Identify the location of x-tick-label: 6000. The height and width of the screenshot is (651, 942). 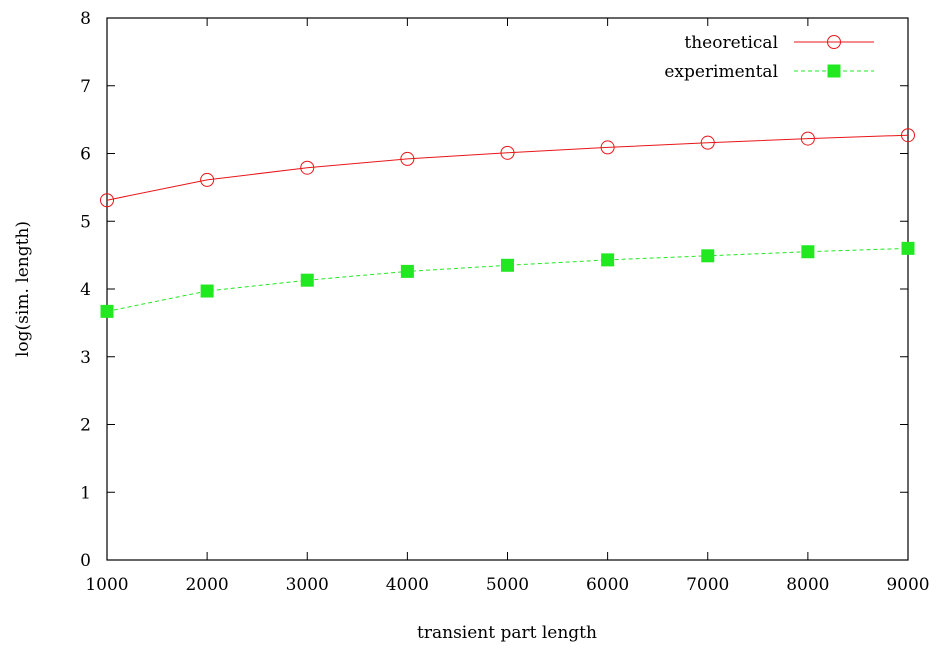
(607, 585).